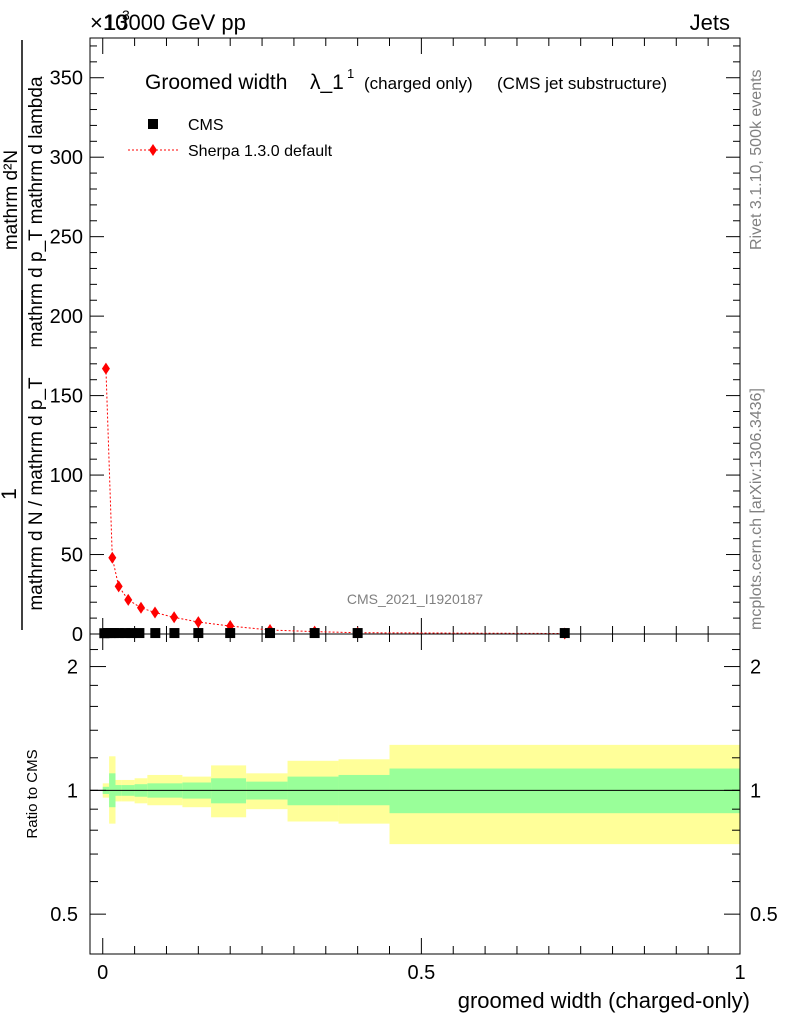 Image resolution: width=786 pixels, height=1024 pixels. Describe the element at coordinates (415, 599) in the screenshot. I see `analysis-id-label: CMS_2021_I1920187` at that location.